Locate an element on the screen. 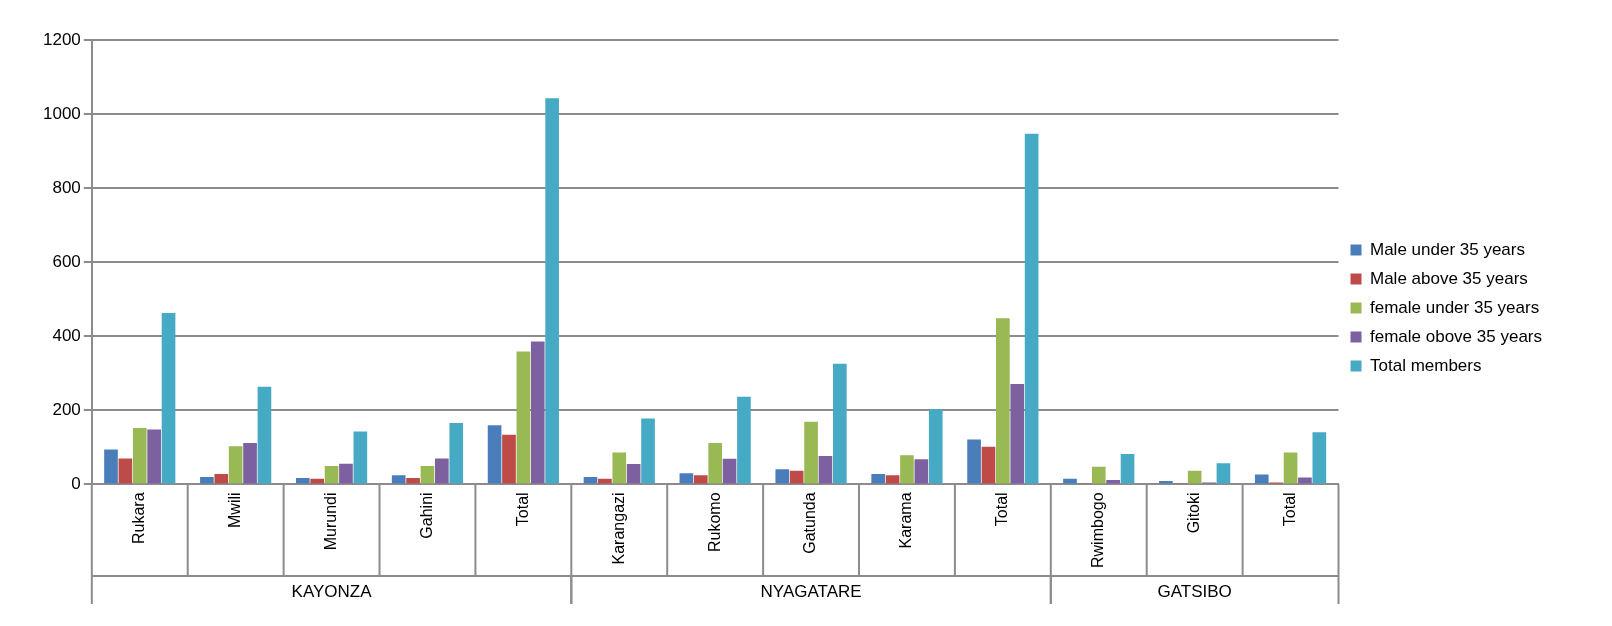 The width and height of the screenshot is (1612, 626). legend-label: Total members is located at coordinates (1426, 365).